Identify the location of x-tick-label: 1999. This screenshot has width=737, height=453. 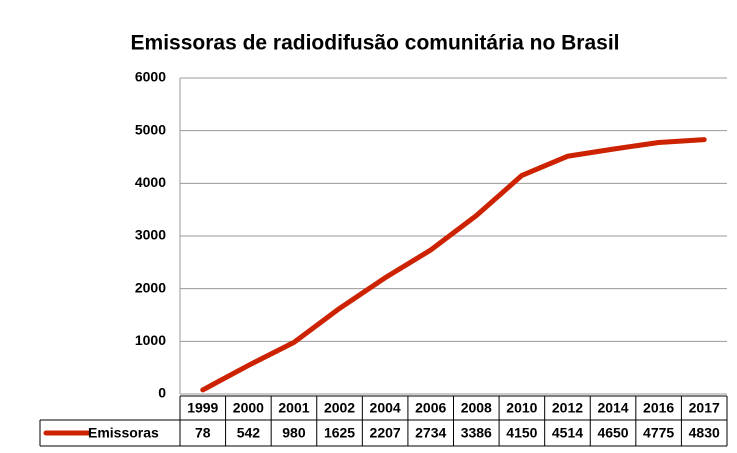
(202, 408).